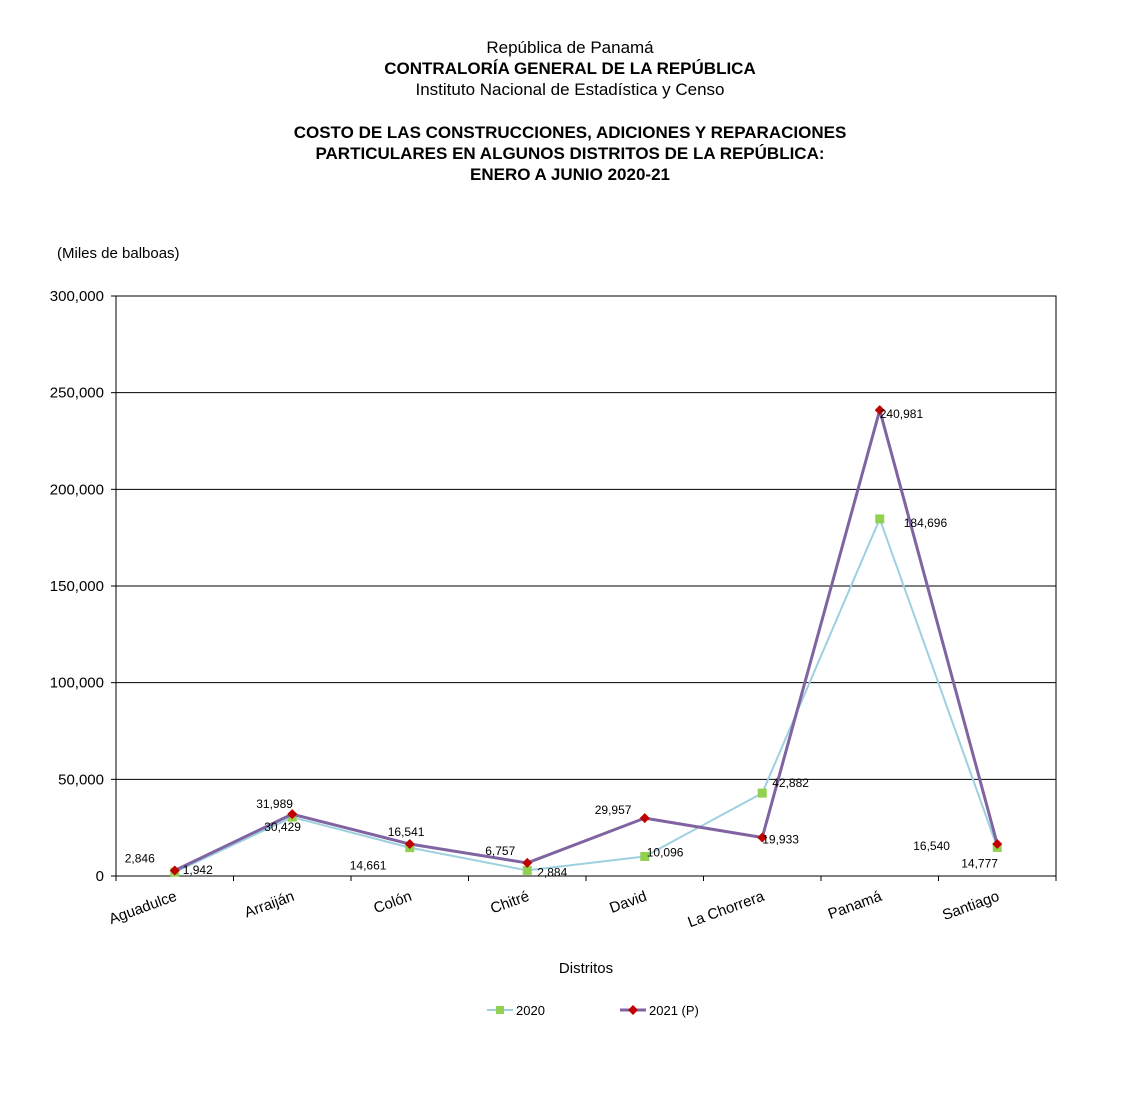 The width and height of the screenshot is (1140, 1095). Describe the element at coordinates (570, 174) in the screenshot. I see `chart-title-line-3: ENERO A JUNIO 2020-21` at that location.